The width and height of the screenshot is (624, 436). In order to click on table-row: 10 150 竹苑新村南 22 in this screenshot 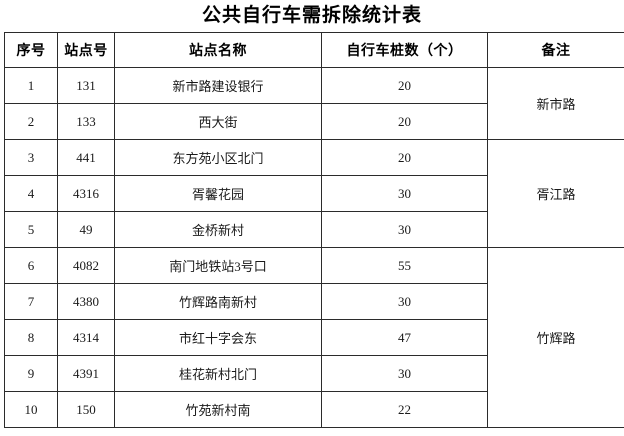, I will do `click(314, 409)`.